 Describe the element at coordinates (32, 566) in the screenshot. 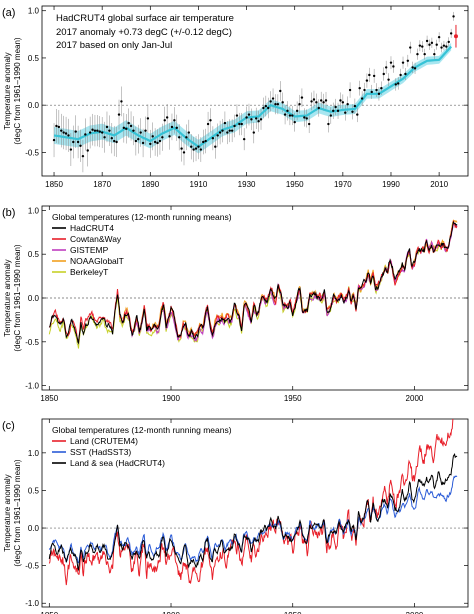

I see `y-tick-label: -0.5` at that location.